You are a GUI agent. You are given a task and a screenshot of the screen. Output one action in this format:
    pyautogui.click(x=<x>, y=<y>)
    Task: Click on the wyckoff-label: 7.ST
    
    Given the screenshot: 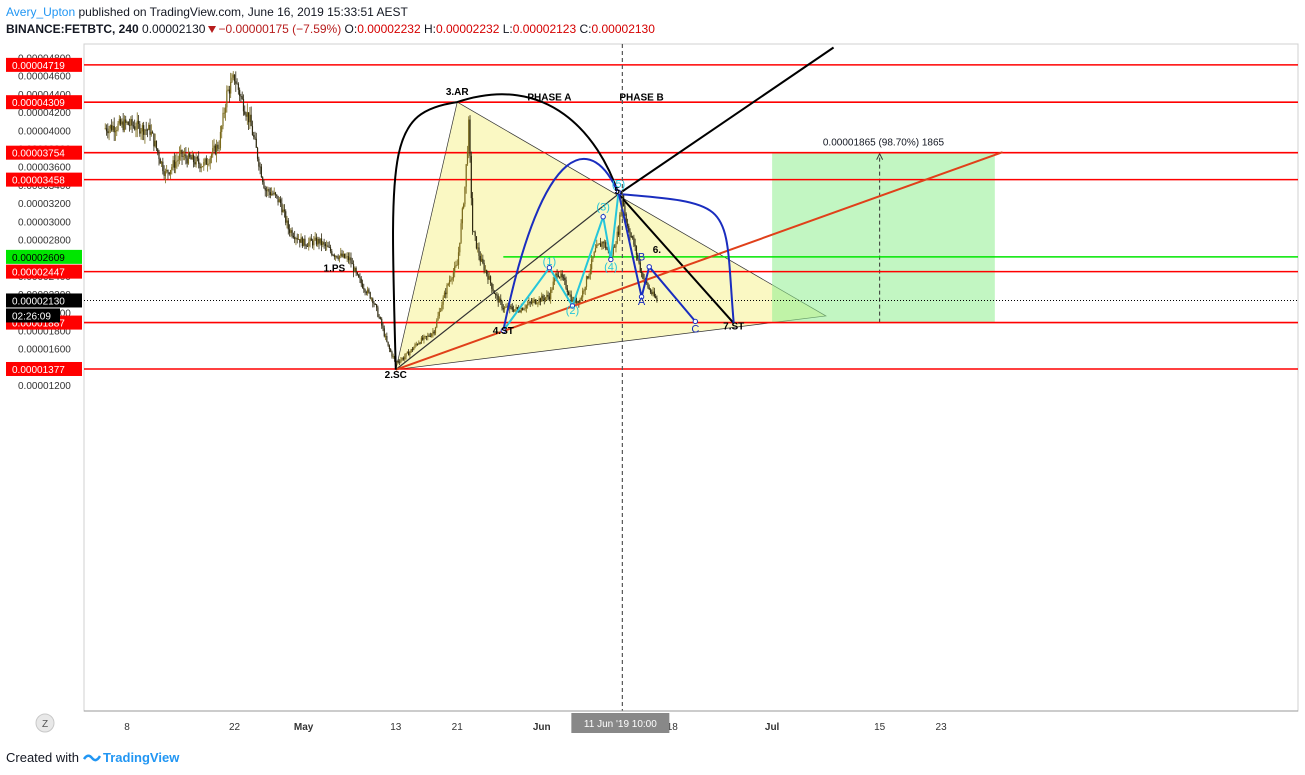 What is the action you would take?
    pyautogui.click(x=733, y=327)
    